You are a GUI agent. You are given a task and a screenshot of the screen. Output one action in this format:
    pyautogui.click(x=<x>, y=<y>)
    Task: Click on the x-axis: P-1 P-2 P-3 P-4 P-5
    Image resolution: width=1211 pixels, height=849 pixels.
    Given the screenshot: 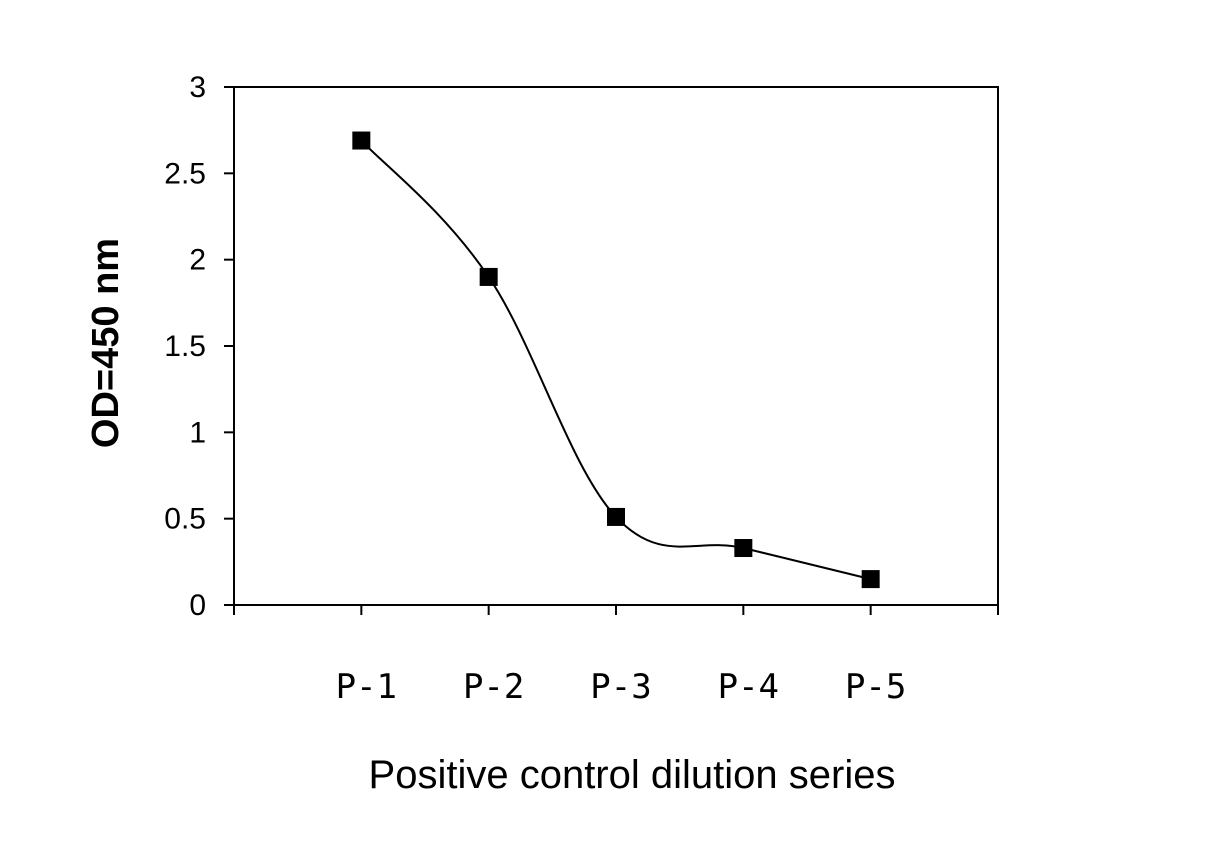 What is the action you would take?
    pyautogui.click(x=616, y=656)
    